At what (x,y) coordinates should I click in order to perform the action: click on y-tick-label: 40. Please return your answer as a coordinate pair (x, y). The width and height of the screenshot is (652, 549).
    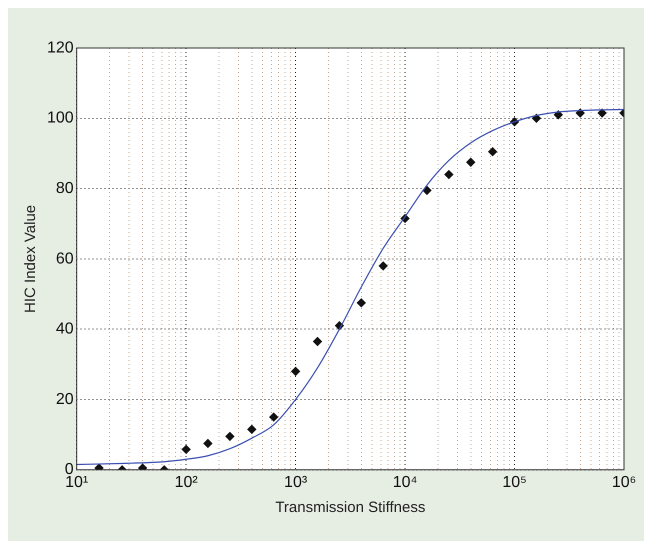
    Looking at the image, I should click on (65, 329).